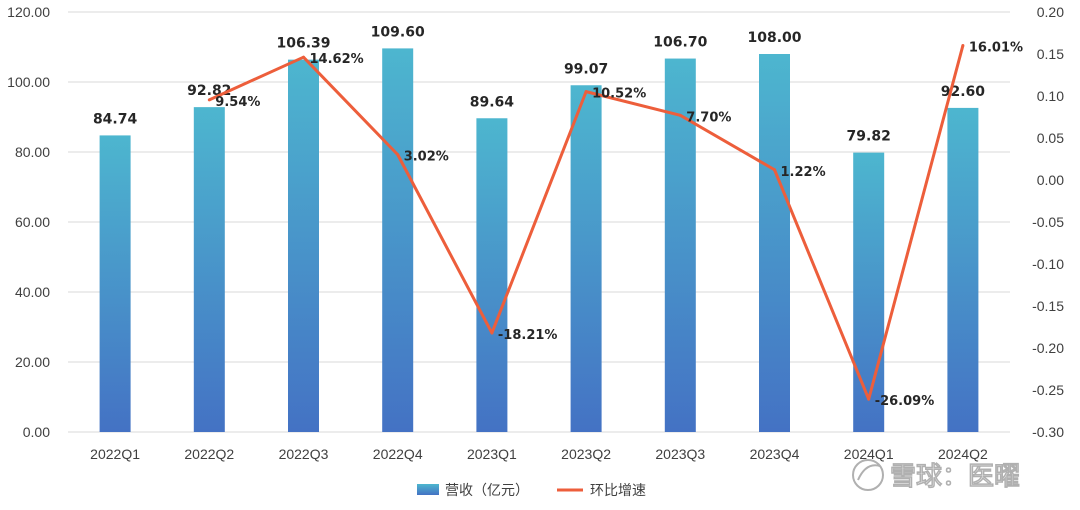 This screenshot has height=510, width=1080. What do you see at coordinates (337, 59) in the screenshot?
I see `growth-value-label: 14.62%` at bounding box center [337, 59].